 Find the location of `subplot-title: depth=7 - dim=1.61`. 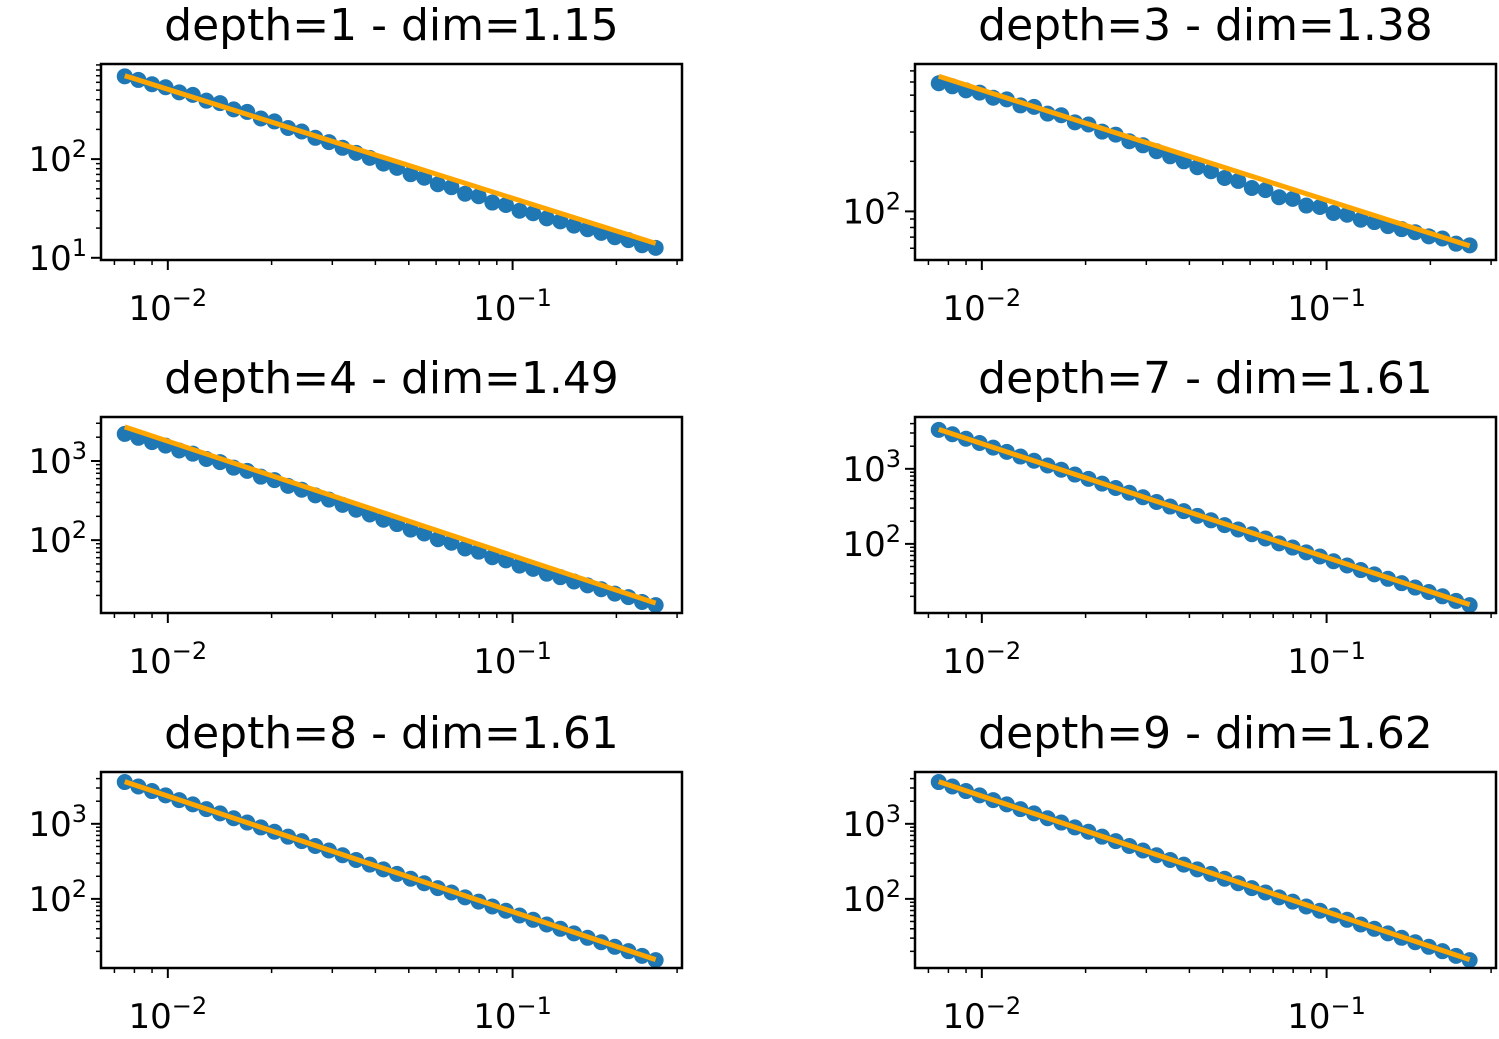

subplot-title: depth=7 - dim=1.61 is located at coordinates (1205, 378).